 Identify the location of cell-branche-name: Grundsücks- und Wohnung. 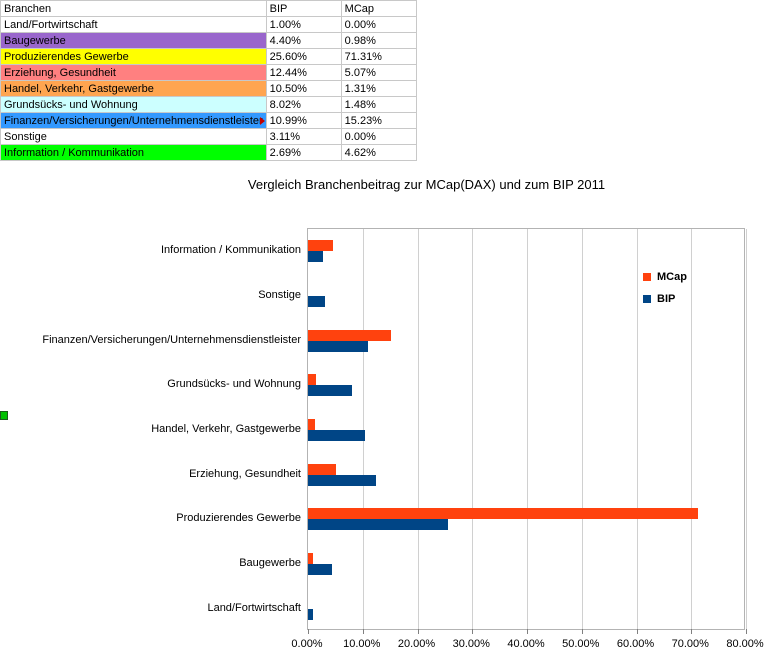
(133, 104).